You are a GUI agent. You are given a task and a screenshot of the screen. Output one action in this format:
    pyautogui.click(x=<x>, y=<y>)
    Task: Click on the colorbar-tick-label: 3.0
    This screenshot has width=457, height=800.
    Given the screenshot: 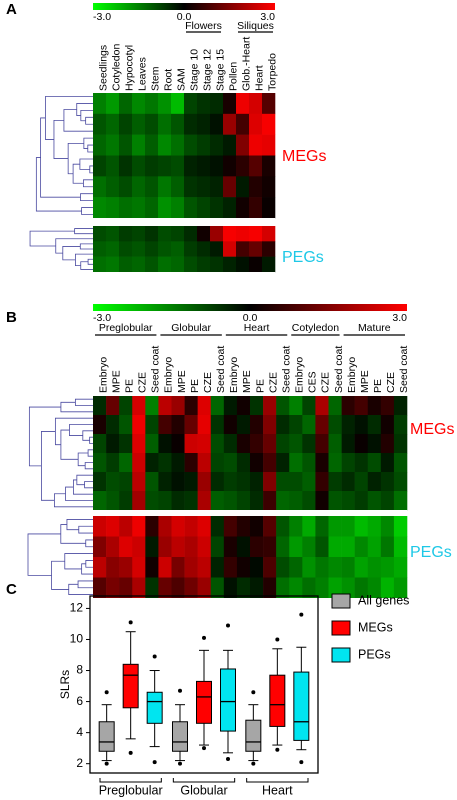 What is the action you would take?
    pyautogui.click(x=399, y=318)
    